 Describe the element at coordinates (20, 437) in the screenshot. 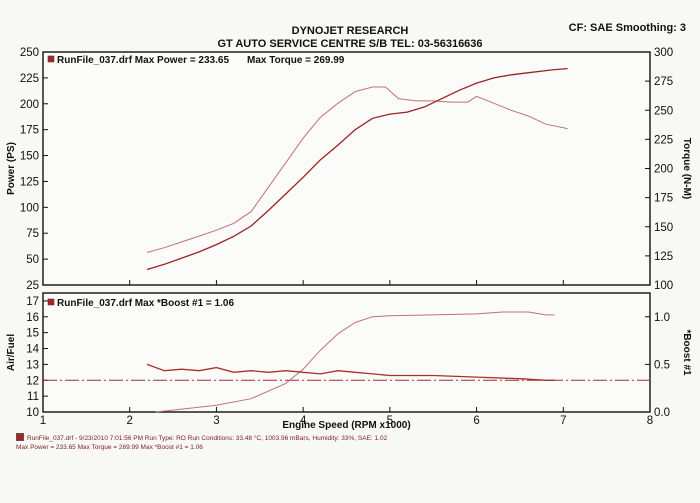

I see `run-swatch-icon` at that location.